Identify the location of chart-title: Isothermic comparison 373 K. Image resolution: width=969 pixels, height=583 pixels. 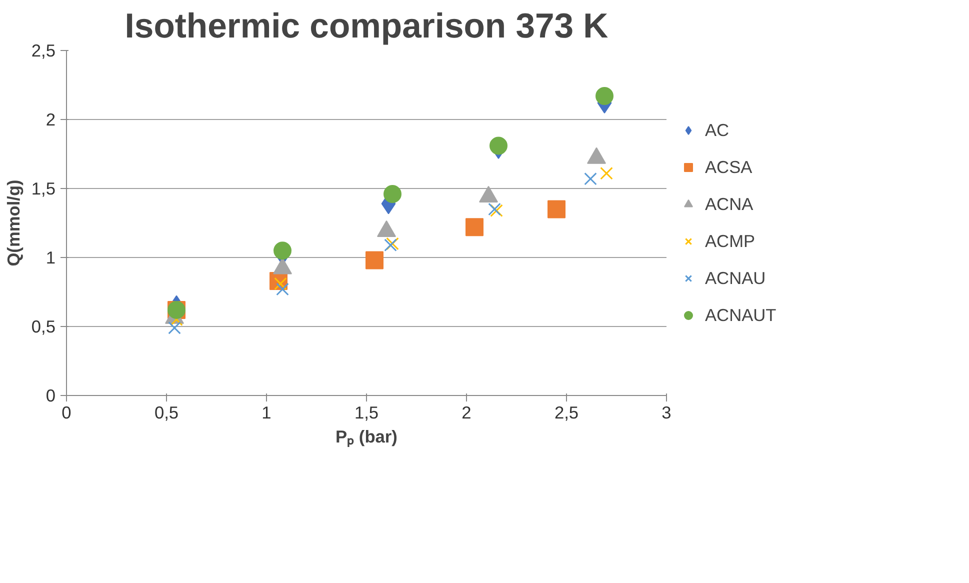
(366, 27).